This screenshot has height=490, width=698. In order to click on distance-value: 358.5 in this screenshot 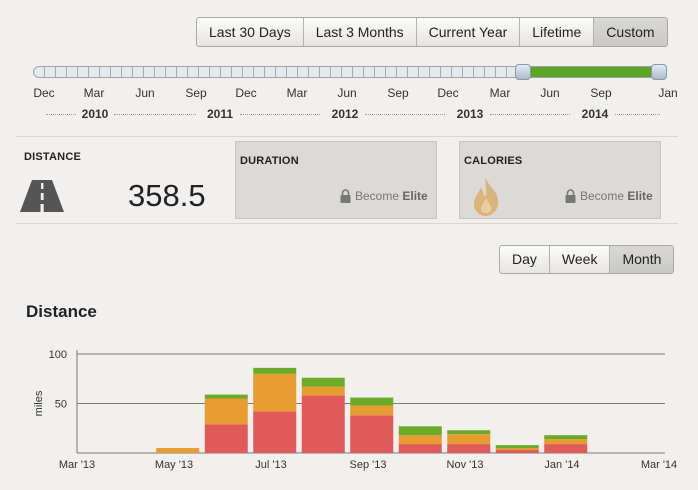, I will do `click(167, 195)`.